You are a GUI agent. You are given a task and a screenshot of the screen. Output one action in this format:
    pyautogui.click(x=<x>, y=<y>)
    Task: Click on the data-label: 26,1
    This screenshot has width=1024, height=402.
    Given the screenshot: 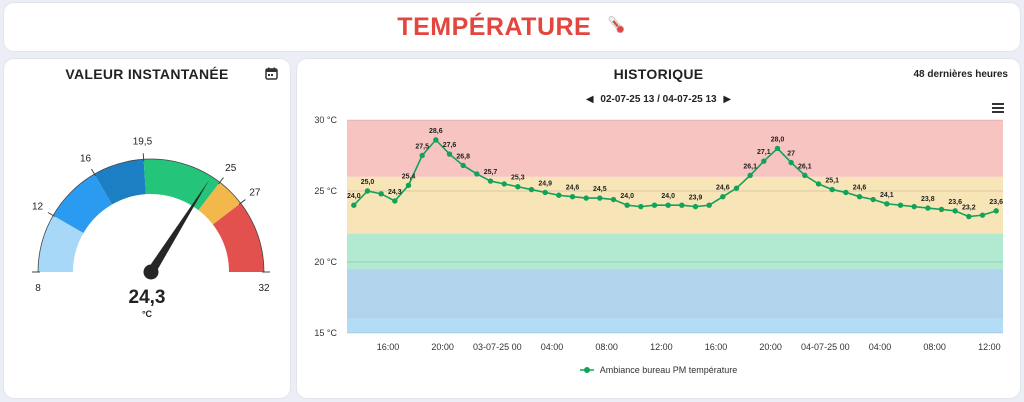 What is the action you would take?
    pyautogui.click(x=750, y=166)
    